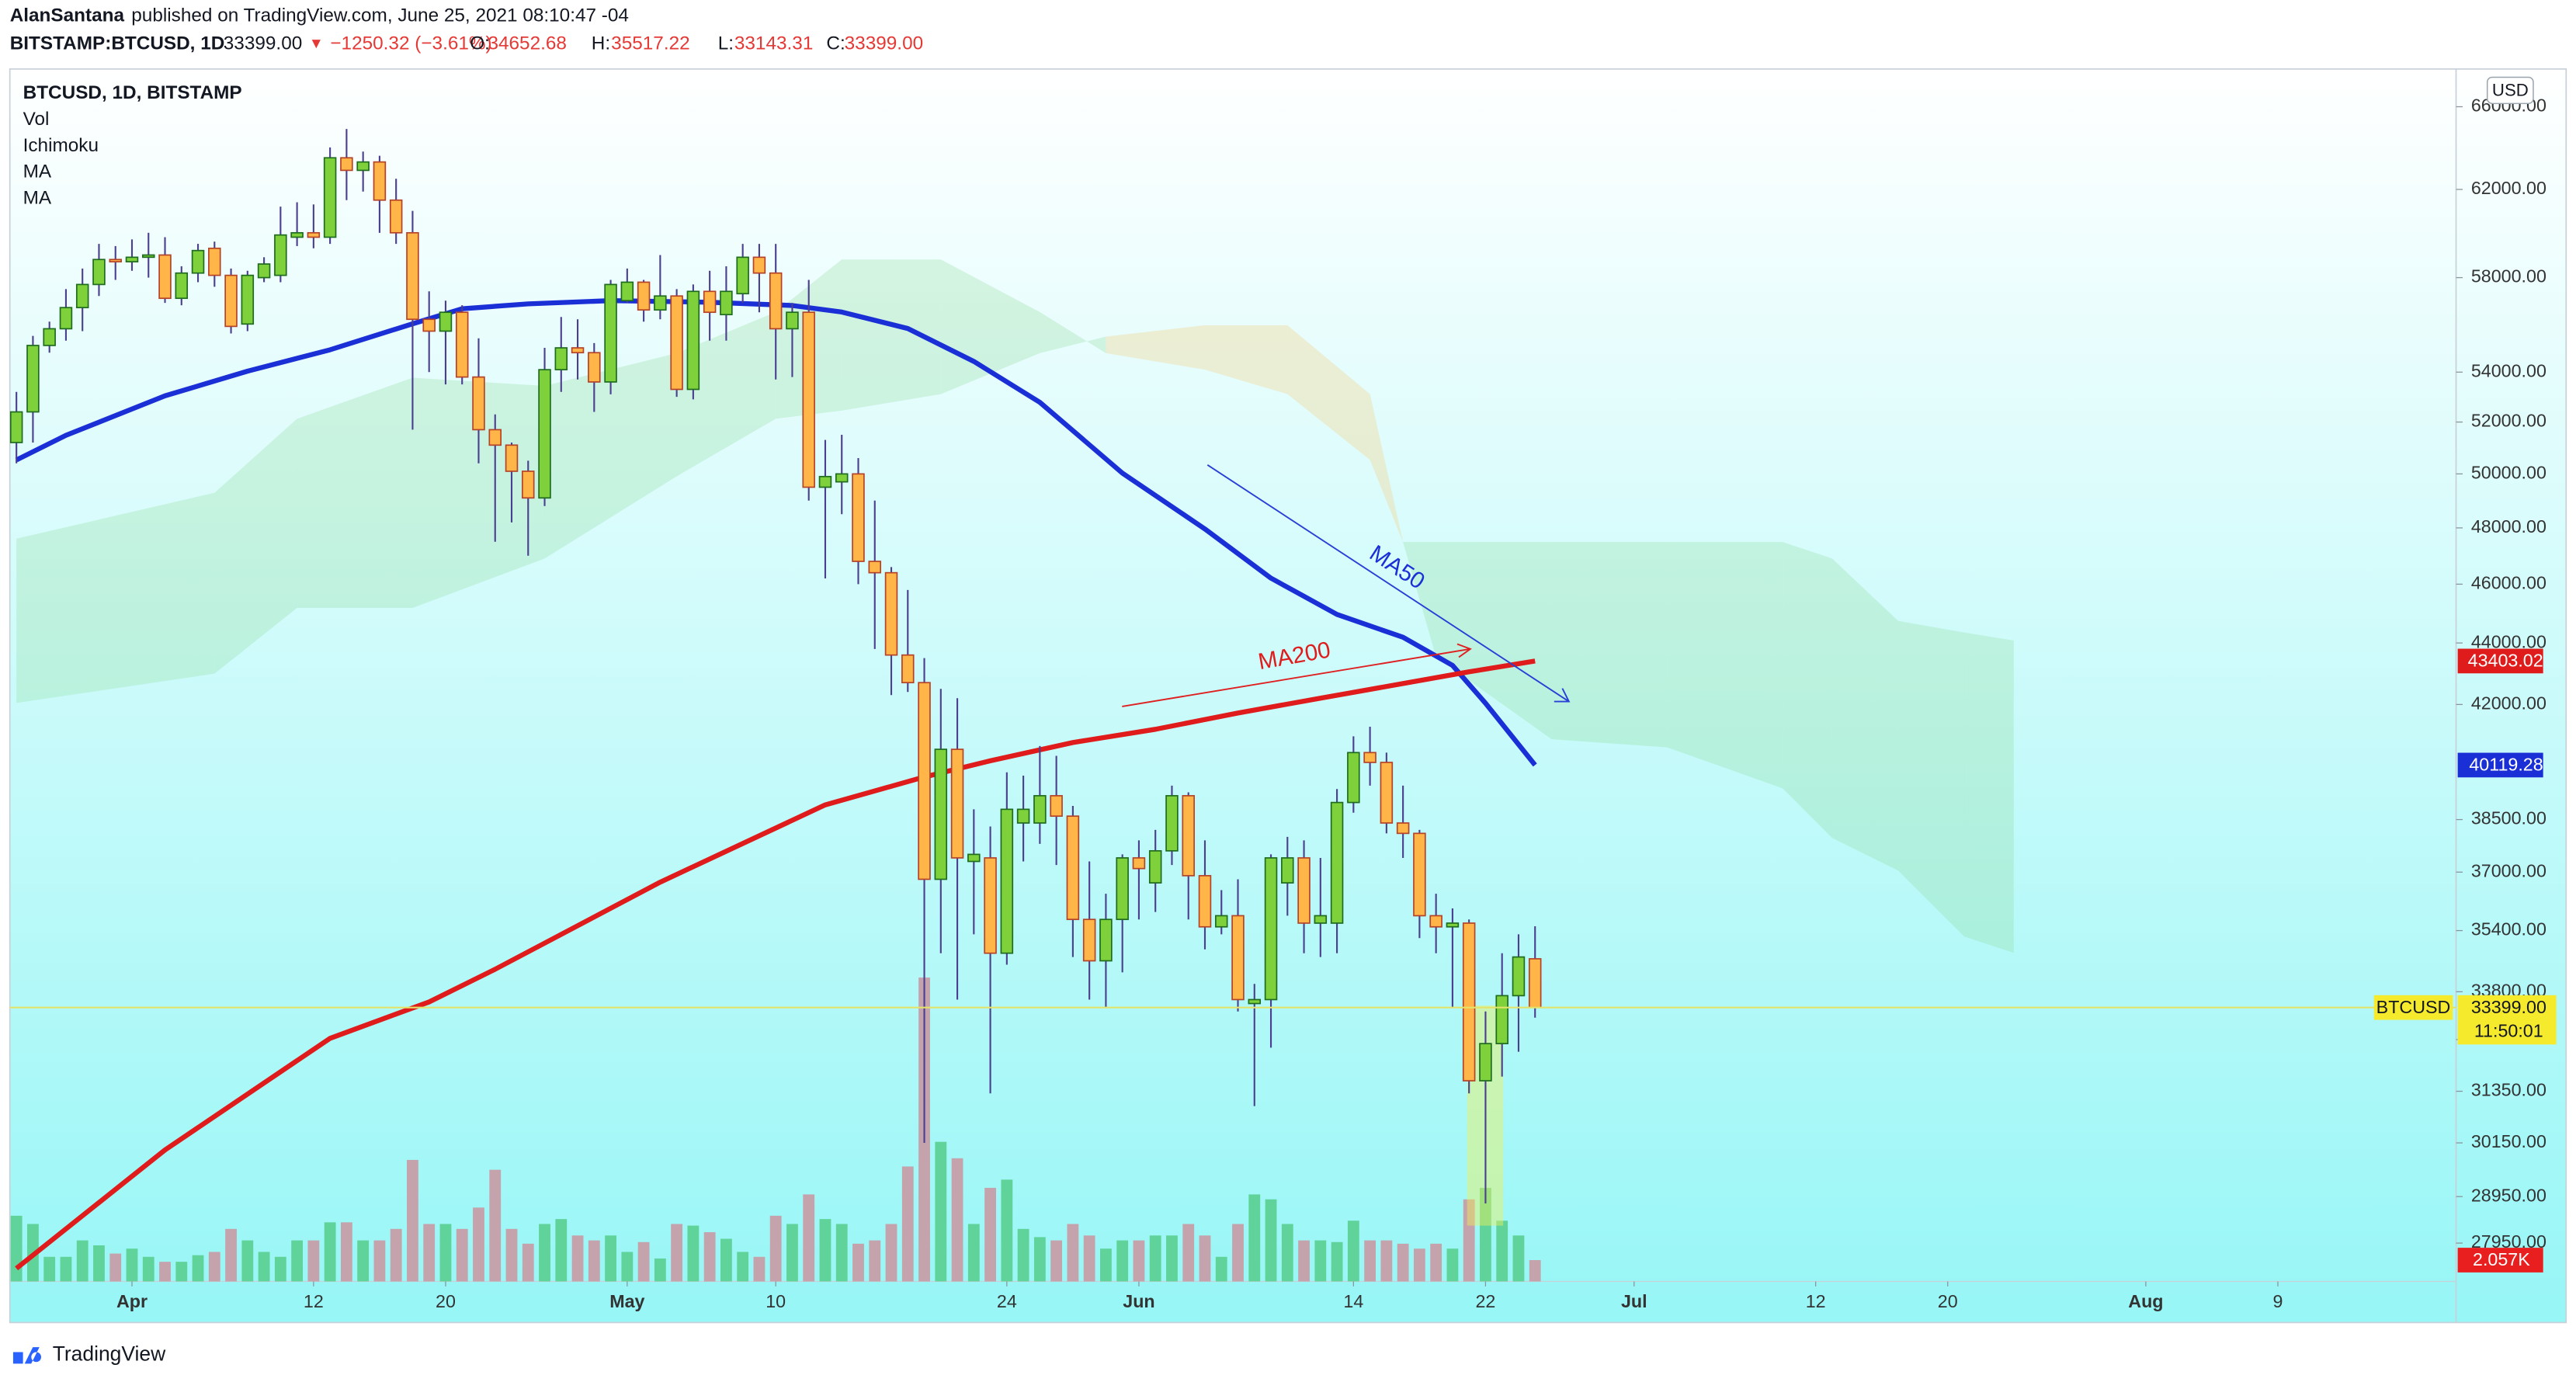 The width and height of the screenshot is (2576, 1382). What do you see at coordinates (1353, 1301) in the screenshot?
I see `x-tick-label: 14` at bounding box center [1353, 1301].